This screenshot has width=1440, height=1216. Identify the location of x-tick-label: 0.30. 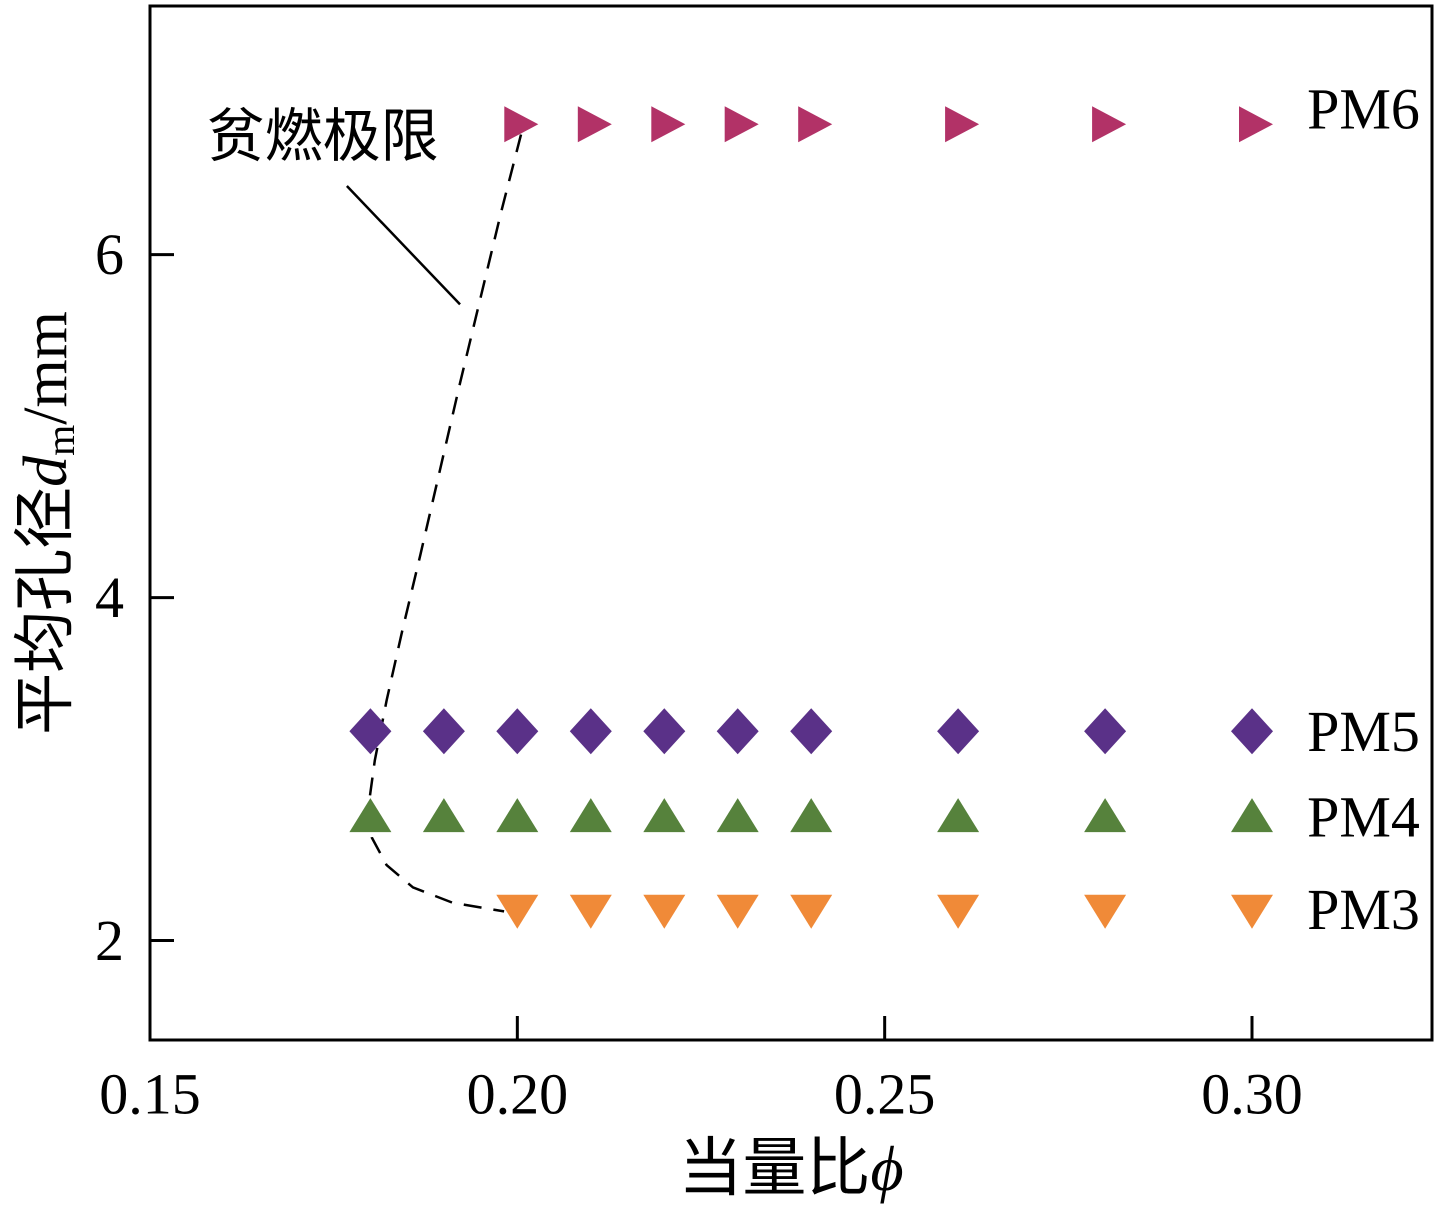
(1252, 1094).